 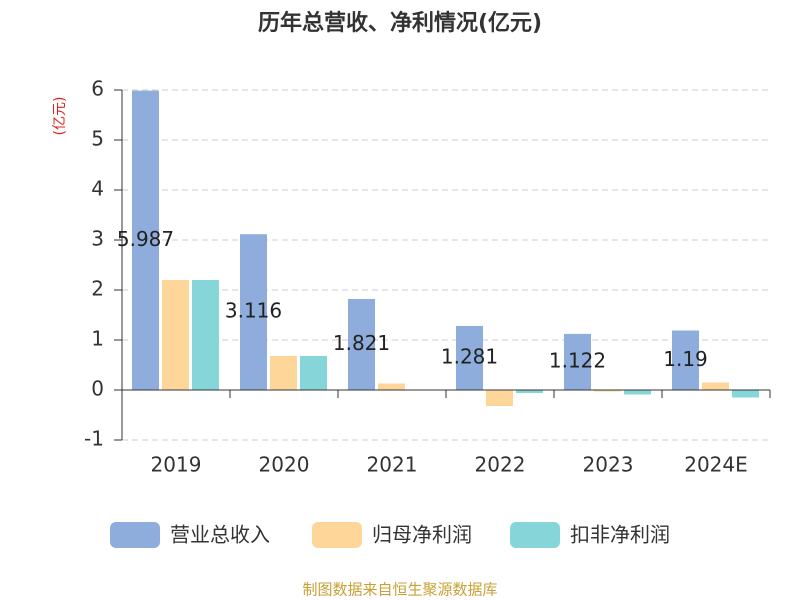 What do you see at coordinates (716, 465) in the screenshot?
I see `x-tick-label: 2024E` at bounding box center [716, 465].